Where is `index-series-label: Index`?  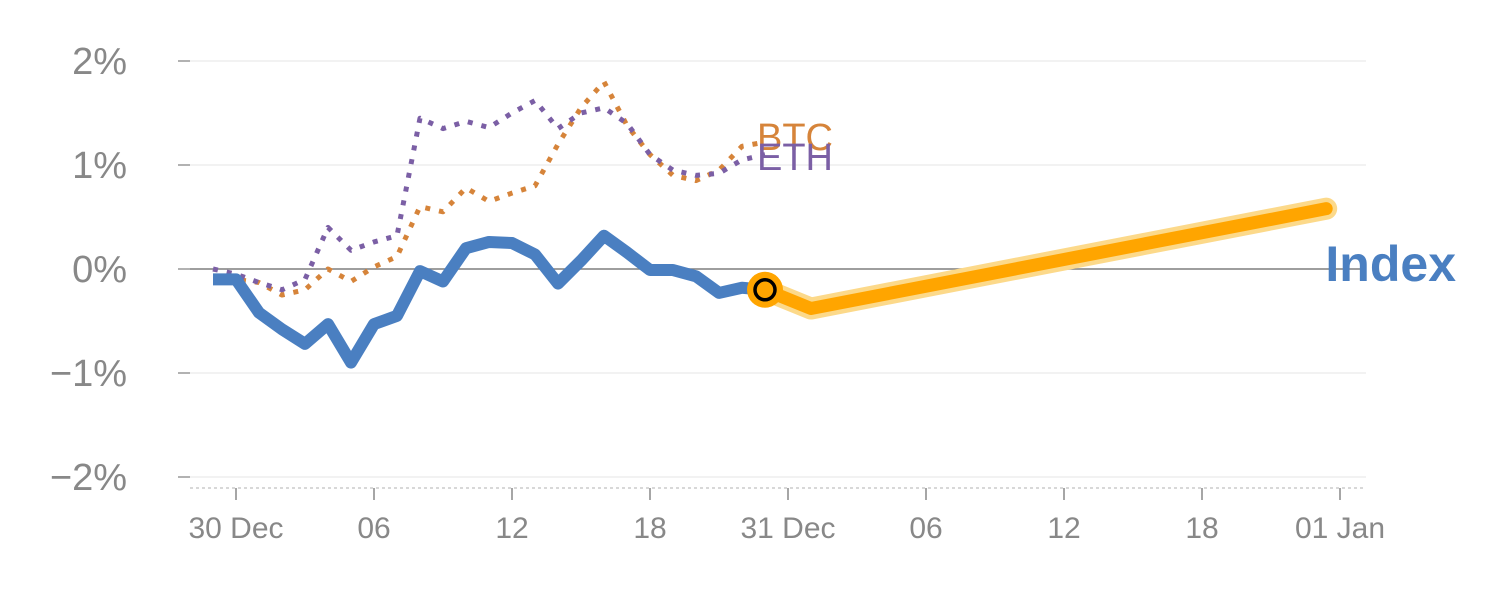
index-series-label: Index is located at coordinates (1390, 264).